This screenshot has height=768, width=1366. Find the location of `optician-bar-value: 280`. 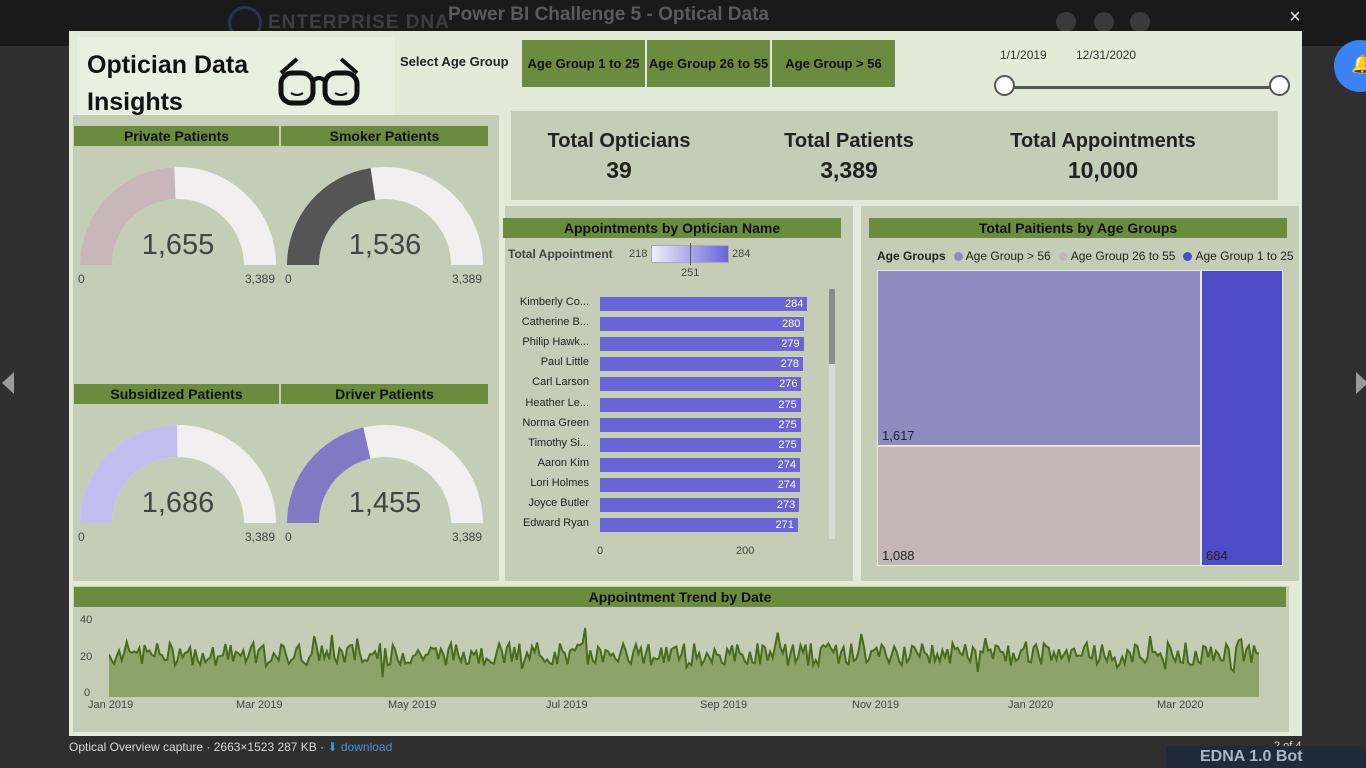

optician-bar-value: 280 is located at coordinates (791, 324).